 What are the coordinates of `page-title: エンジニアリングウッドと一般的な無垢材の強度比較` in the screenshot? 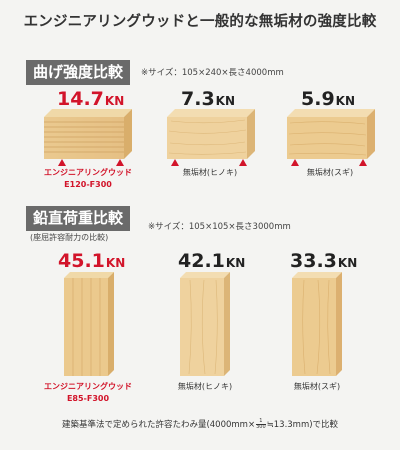 It's located at (200, 22).